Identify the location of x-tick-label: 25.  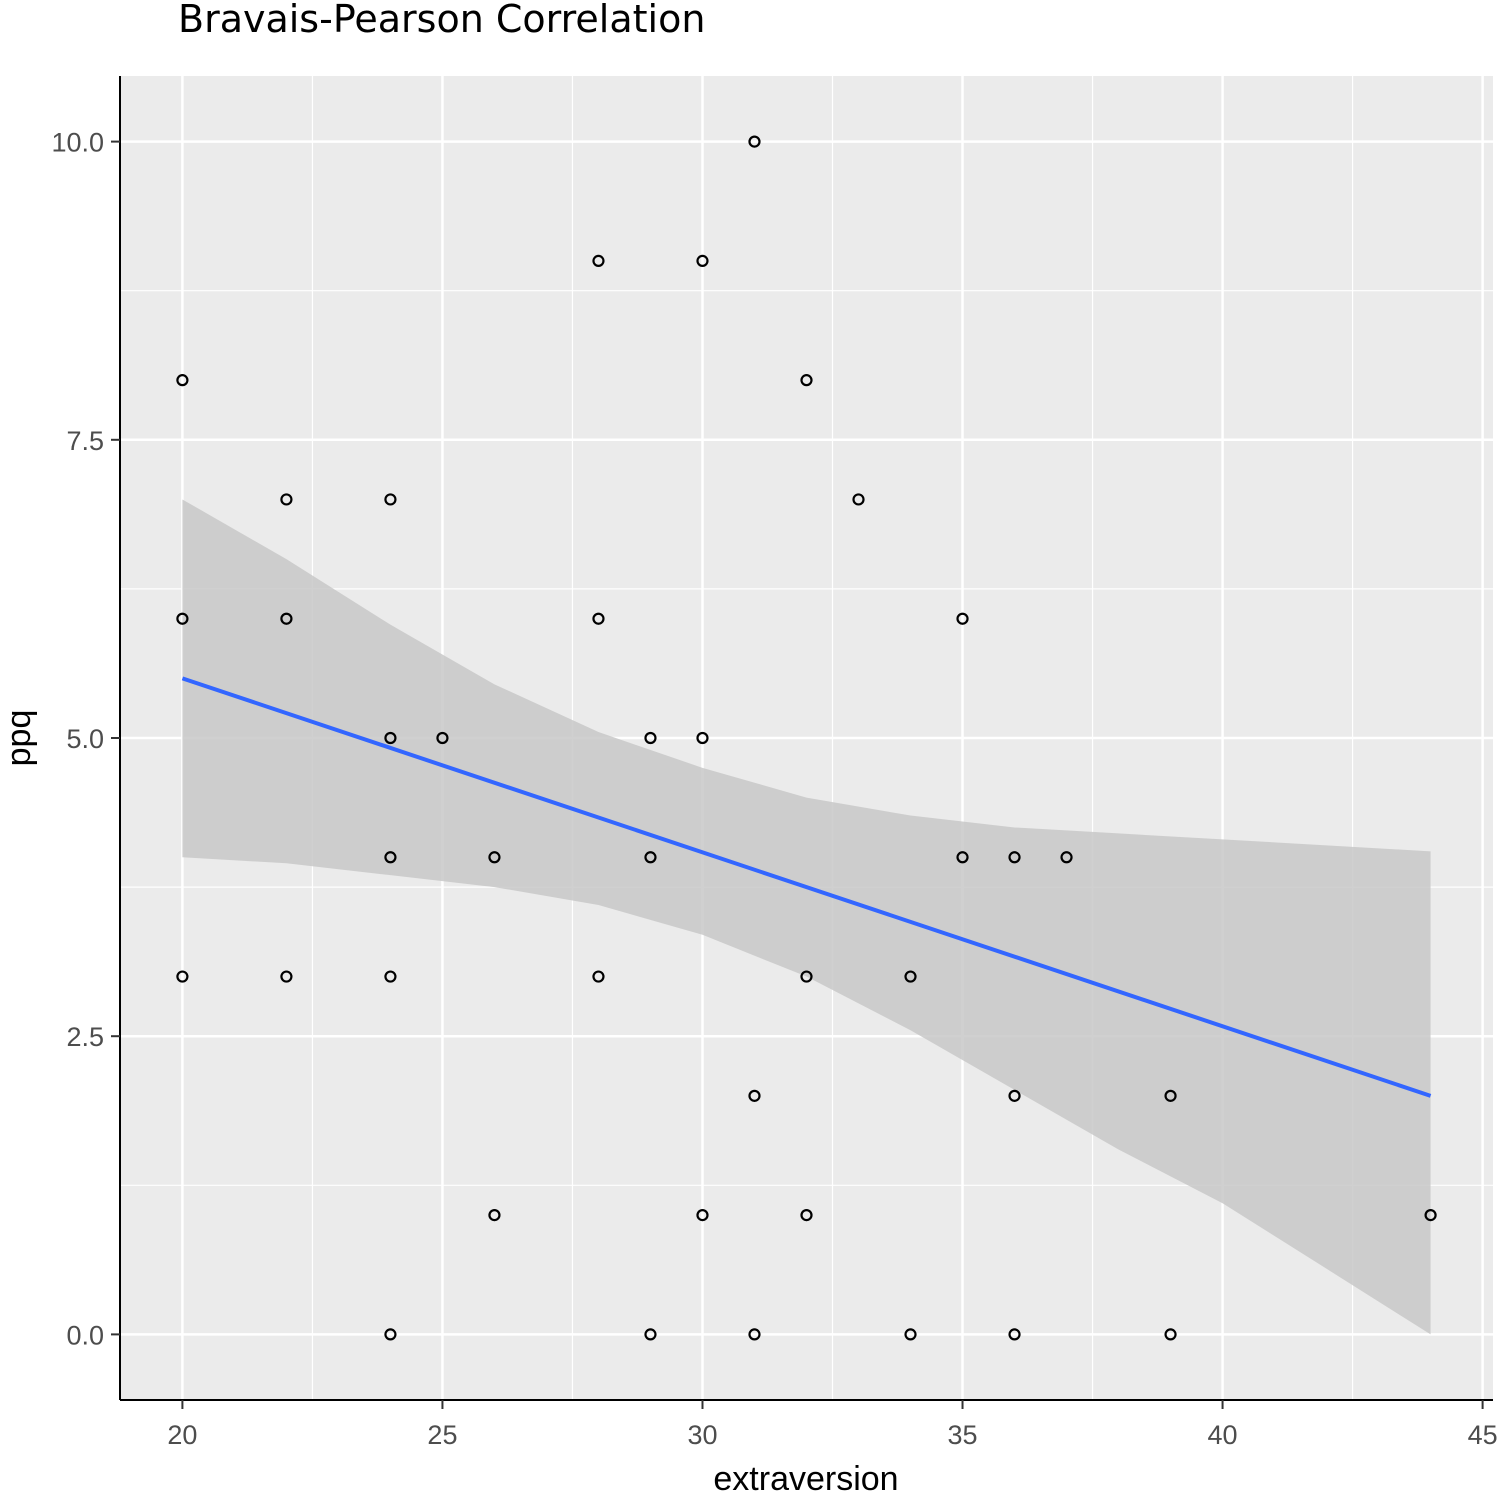
(442, 1435).